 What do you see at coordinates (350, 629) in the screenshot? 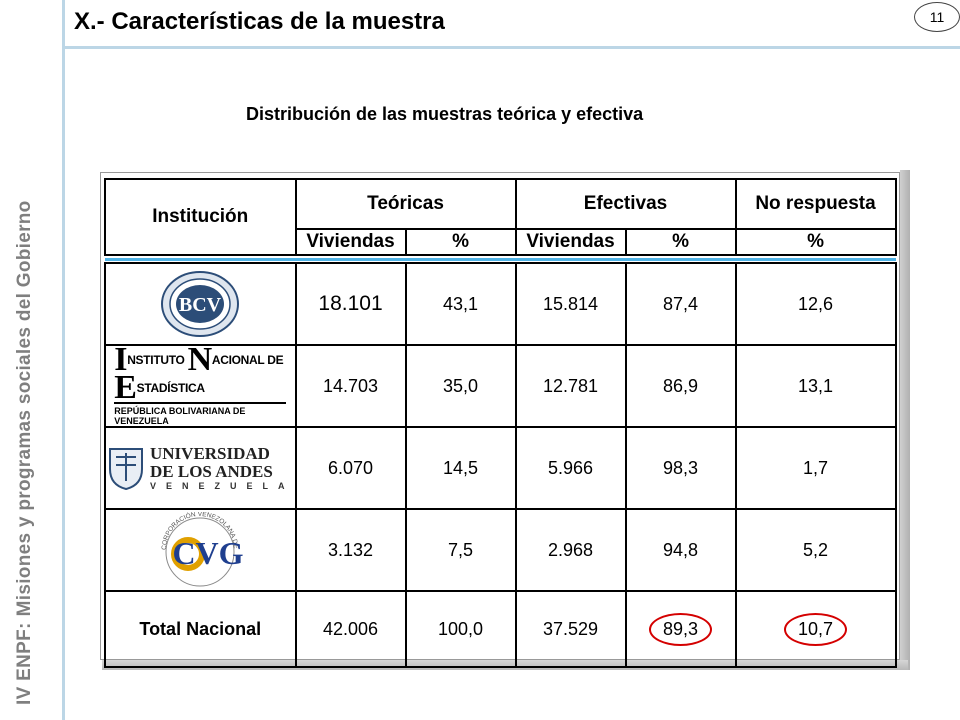
I see `total-teo-viv: 42.006` at bounding box center [350, 629].